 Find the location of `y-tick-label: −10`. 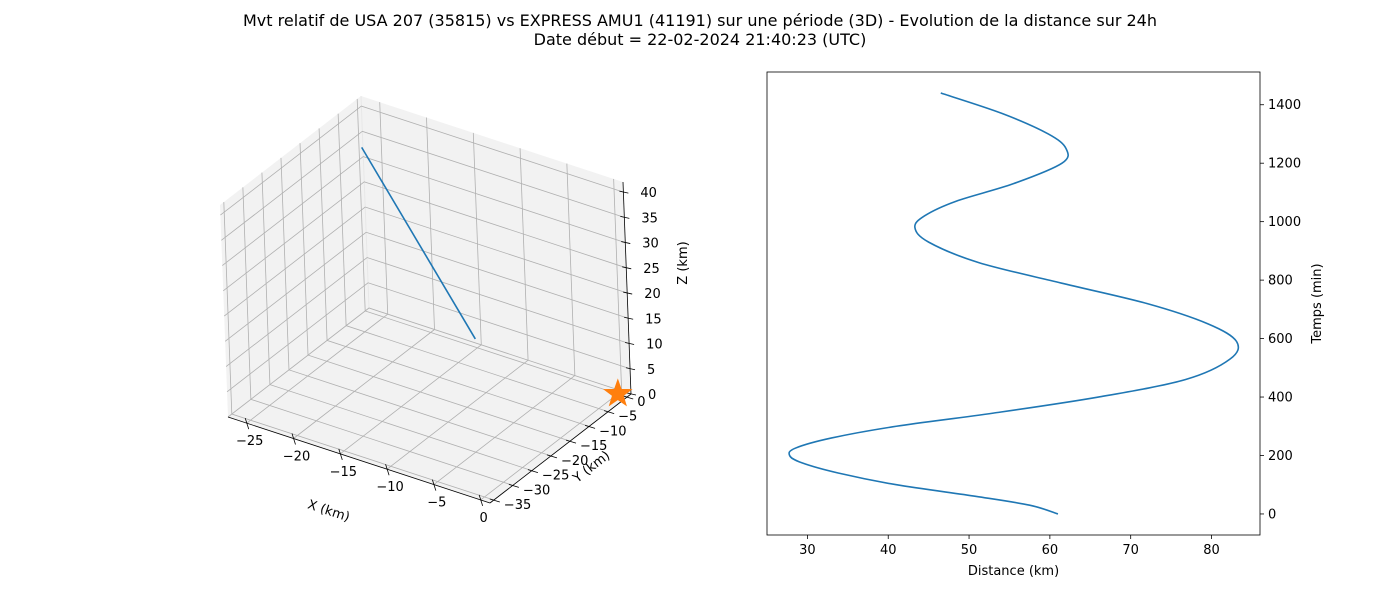

y-tick-label: −10 is located at coordinates (612, 431).